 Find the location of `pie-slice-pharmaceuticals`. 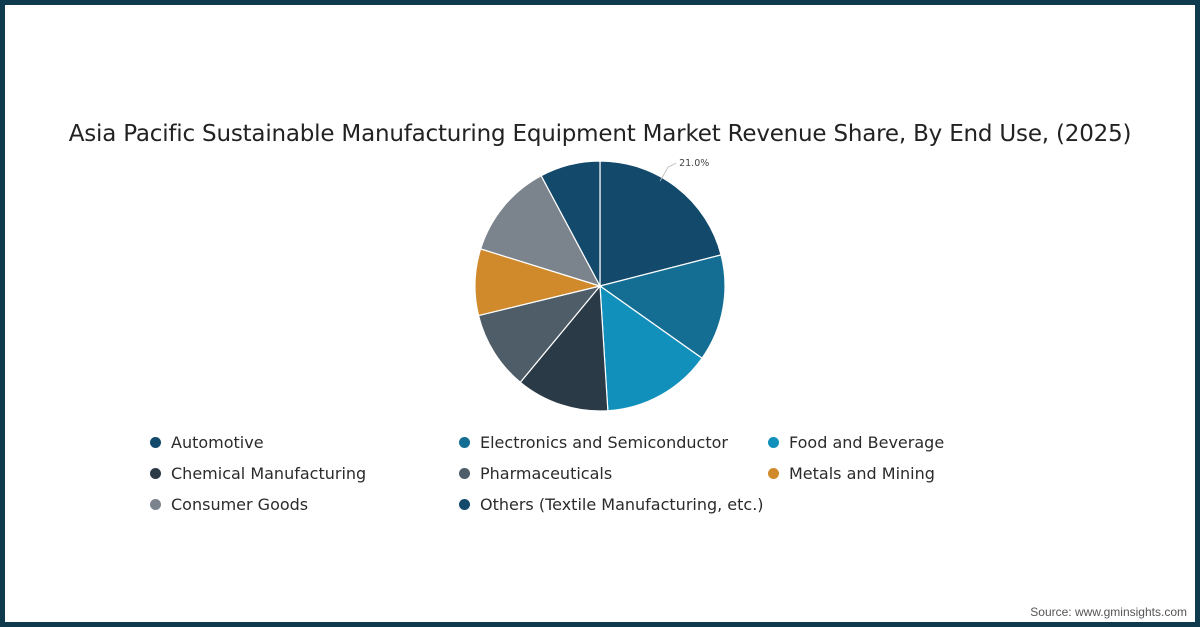

pie-slice-pharmaceuticals is located at coordinates (539, 334).